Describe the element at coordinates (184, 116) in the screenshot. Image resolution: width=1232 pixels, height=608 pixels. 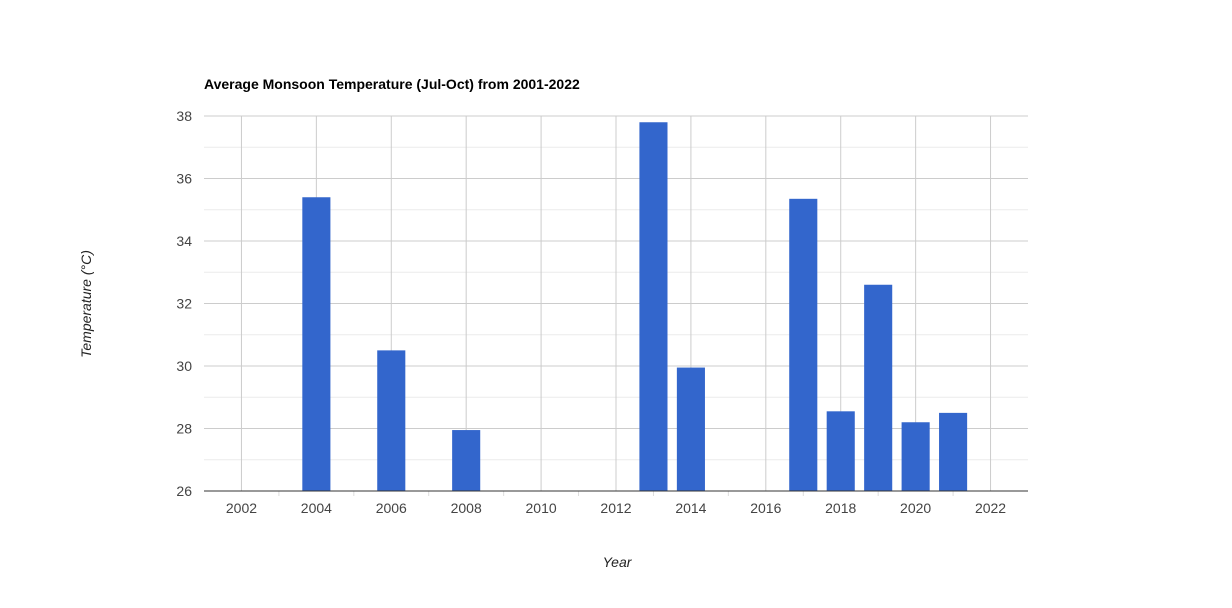
I see `y-tick-label: 38` at that location.